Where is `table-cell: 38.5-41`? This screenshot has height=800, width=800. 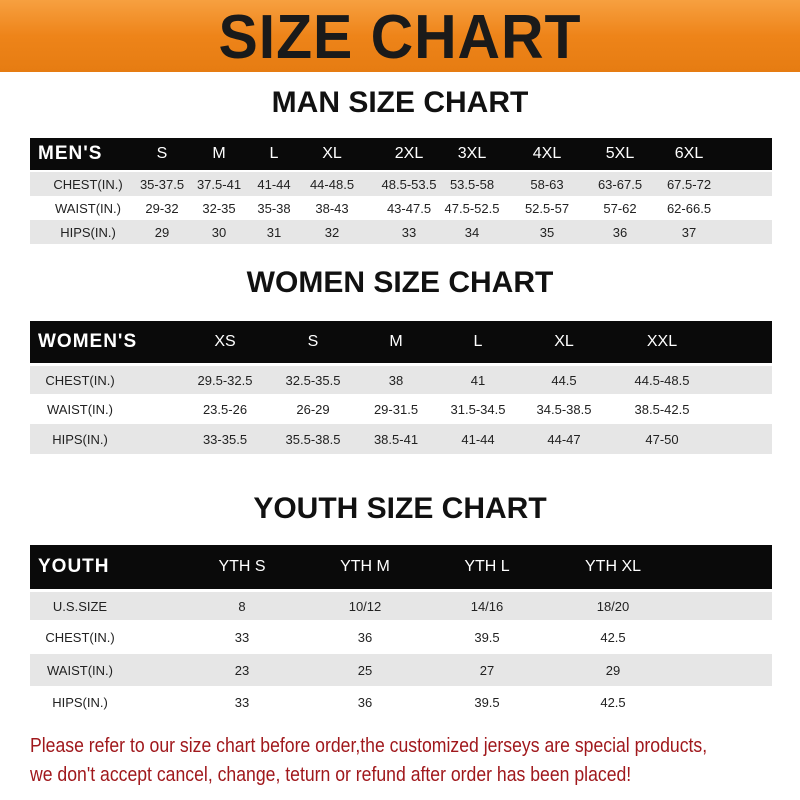 table-cell: 38.5-41 is located at coordinates (396, 439).